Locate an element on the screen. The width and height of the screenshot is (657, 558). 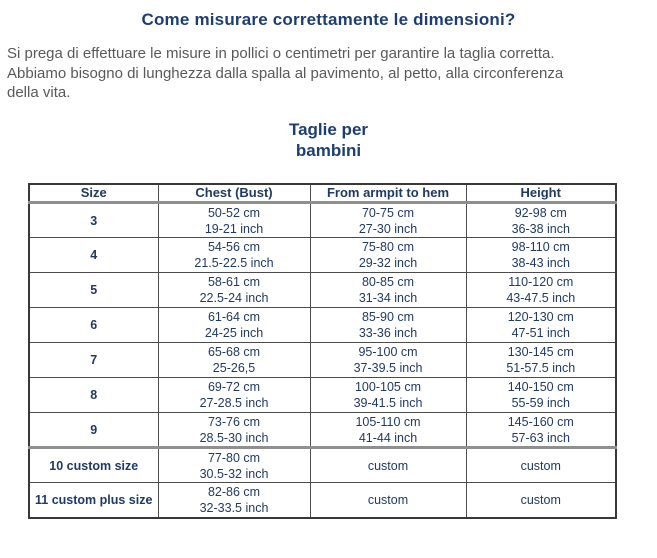
measurement-cell: 110-120 cm 43-47.5 inch is located at coordinates (541, 290).